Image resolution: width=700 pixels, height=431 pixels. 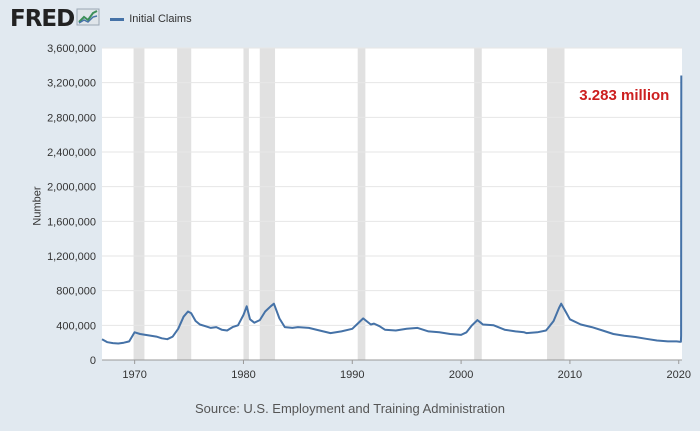 I want to click on x-tick-label: 2020, so click(x=678, y=375).